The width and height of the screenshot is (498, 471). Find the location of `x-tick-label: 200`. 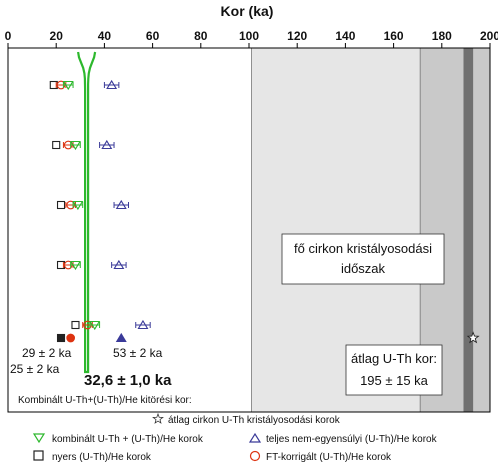

x-tick-label: 200 is located at coordinates (489, 36).